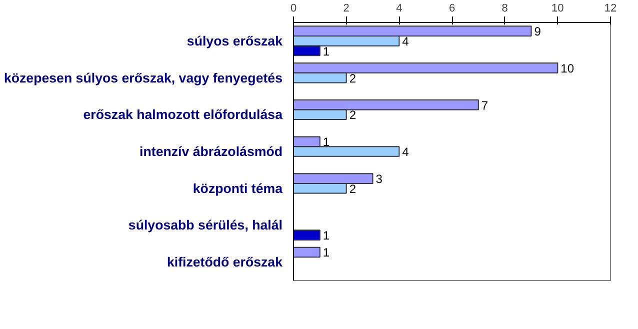  Describe the element at coordinates (143, 78) in the screenshot. I see `y-tick-label: közepesen súlyos erőszak, vagy fenyegetés` at that location.